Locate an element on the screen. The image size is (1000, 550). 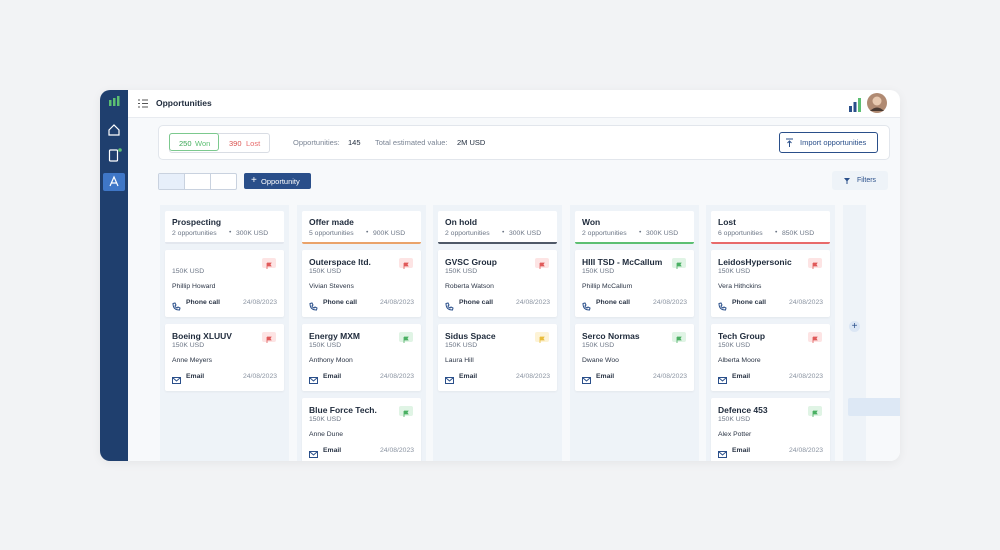
new-opportunity-button: + Opportunity is located at coordinates (277, 181).